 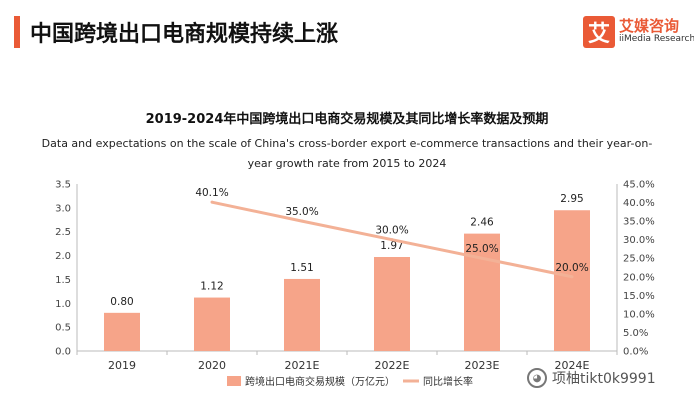 I want to click on line-value-label: 40.1%, so click(x=211, y=193).